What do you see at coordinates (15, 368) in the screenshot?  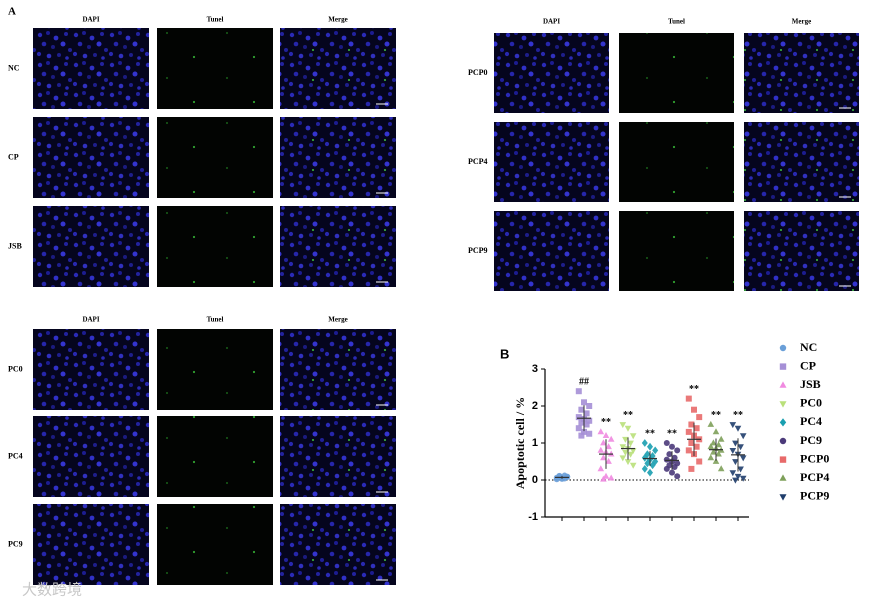 I see `row-label: PC0` at bounding box center [15, 368].